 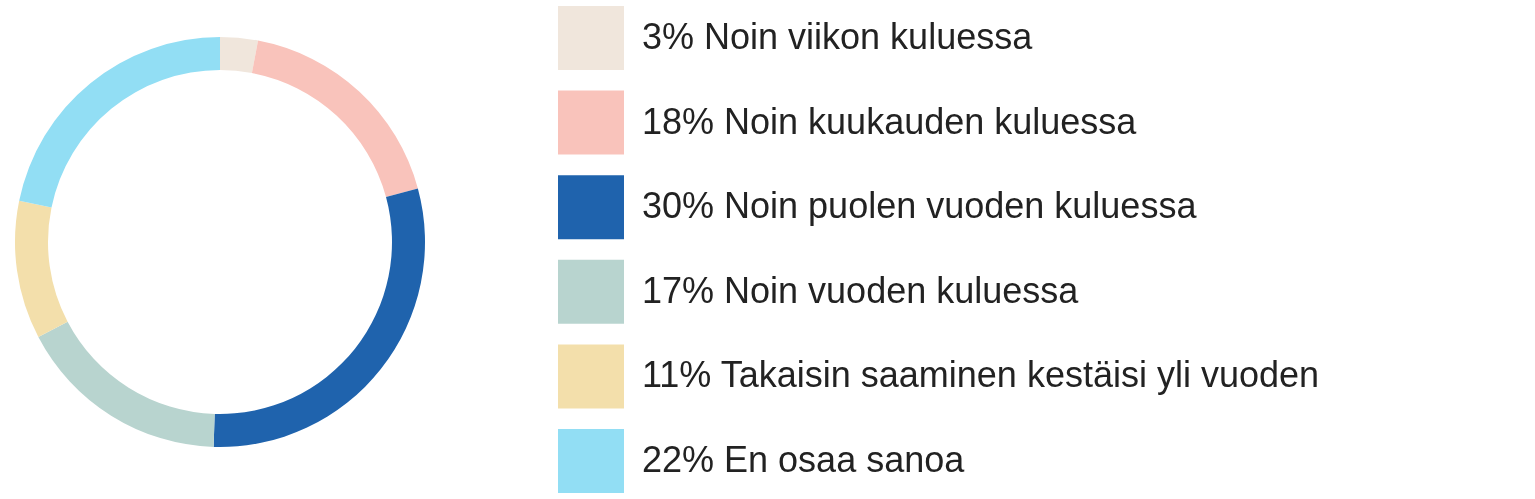 What do you see at coordinates (920, 206) in the screenshot?
I see `legend-label: 30% Noin puolen vuoden kuluessa` at bounding box center [920, 206].